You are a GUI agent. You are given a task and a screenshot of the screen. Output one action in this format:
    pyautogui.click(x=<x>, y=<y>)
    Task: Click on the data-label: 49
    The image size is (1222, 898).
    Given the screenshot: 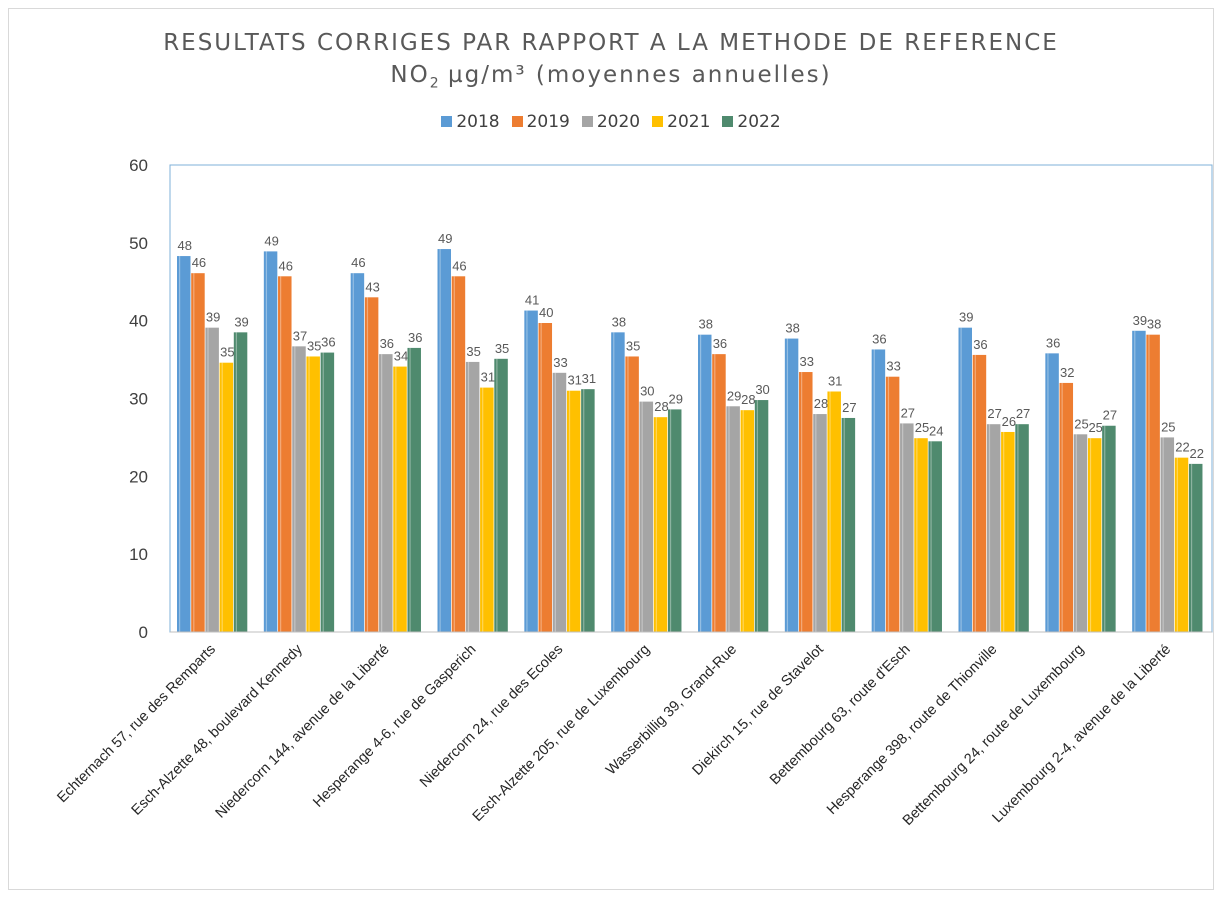 What is the action you would take?
    pyautogui.click(x=445, y=238)
    